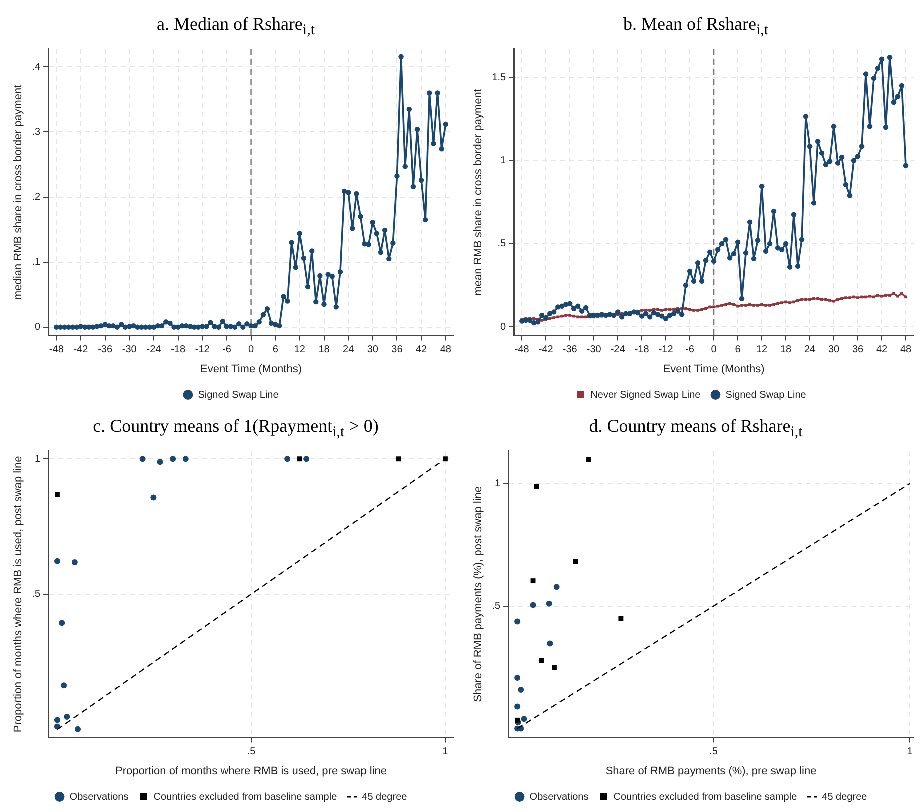 This screenshot has height=812, width=924. I want to click on x-axis-title: Proportion of months where RMB is used, pre swap line, so click(252, 771).